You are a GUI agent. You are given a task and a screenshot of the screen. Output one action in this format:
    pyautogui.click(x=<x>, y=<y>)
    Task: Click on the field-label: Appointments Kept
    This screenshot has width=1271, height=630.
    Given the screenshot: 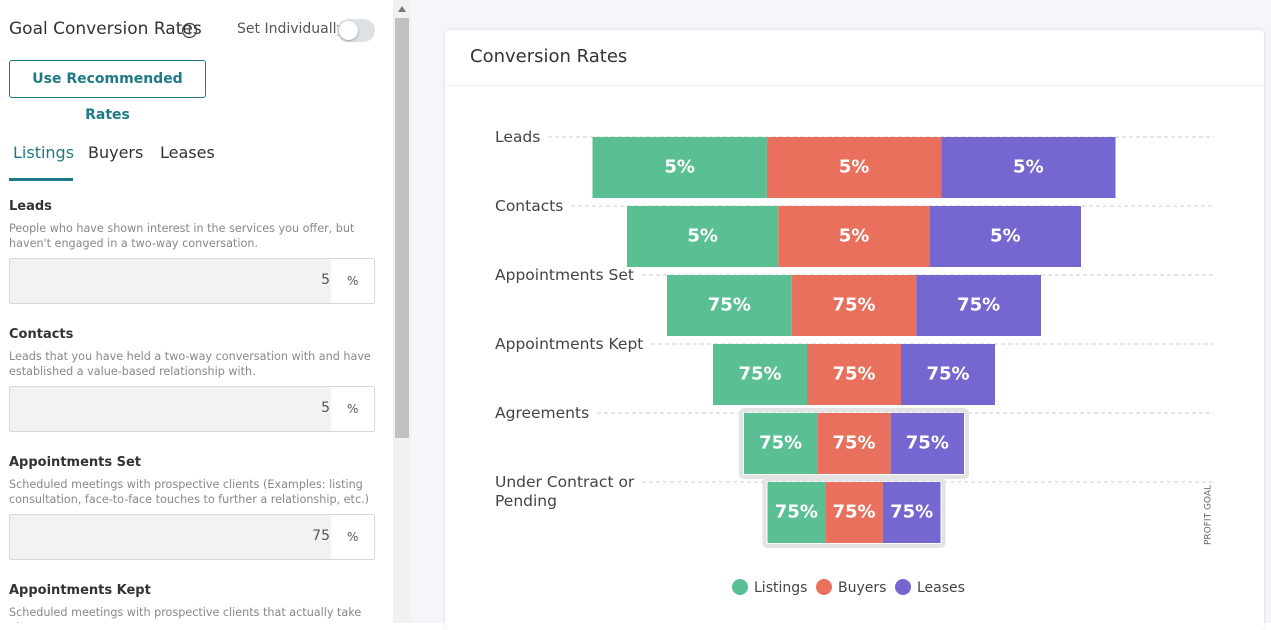 What is the action you would take?
    pyautogui.click(x=80, y=590)
    